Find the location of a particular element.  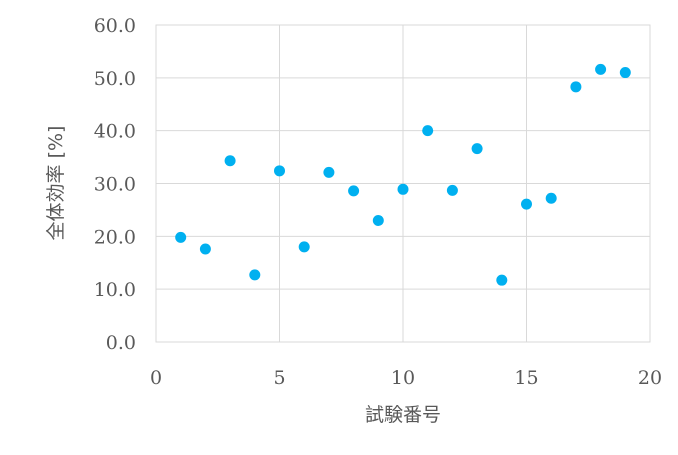

x-axis-title: 試験番号 is located at coordinates (403, 415).